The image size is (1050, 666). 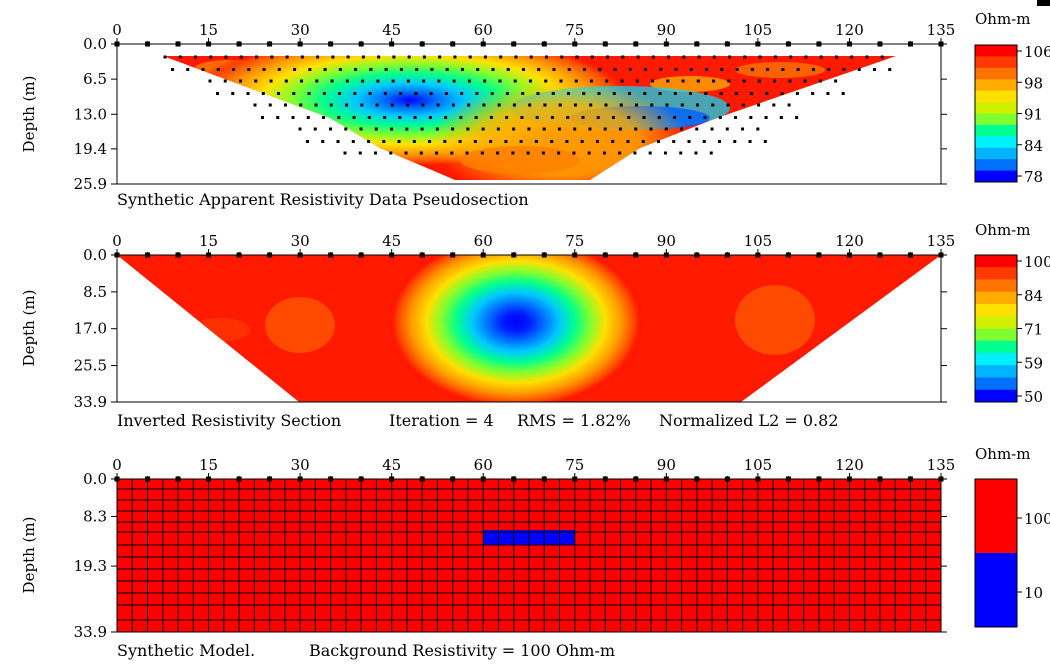 What do you see at coordinates (95, 79) in the screenshot?
I see `y-tick-label: 6.5` at bounding box center [95, 79].